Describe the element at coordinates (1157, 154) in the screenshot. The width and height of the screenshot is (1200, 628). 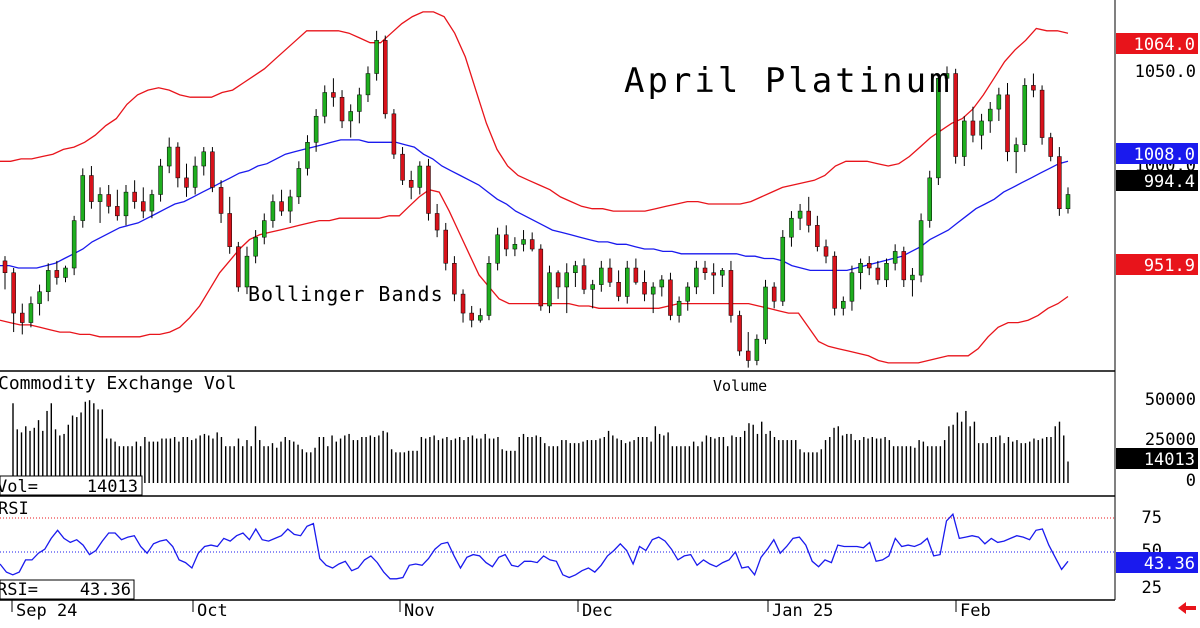
I see `middle-band-badge: 1008.0` at that location.